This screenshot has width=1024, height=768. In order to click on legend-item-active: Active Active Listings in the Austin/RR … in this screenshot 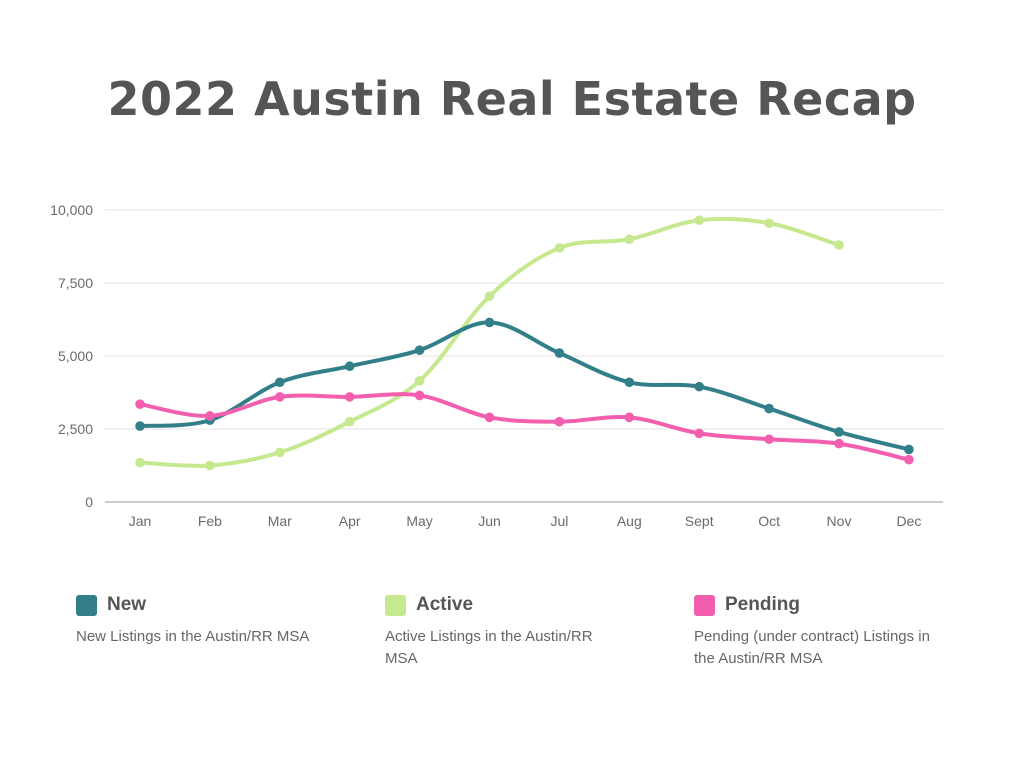, I will do `click(505, 631)`.